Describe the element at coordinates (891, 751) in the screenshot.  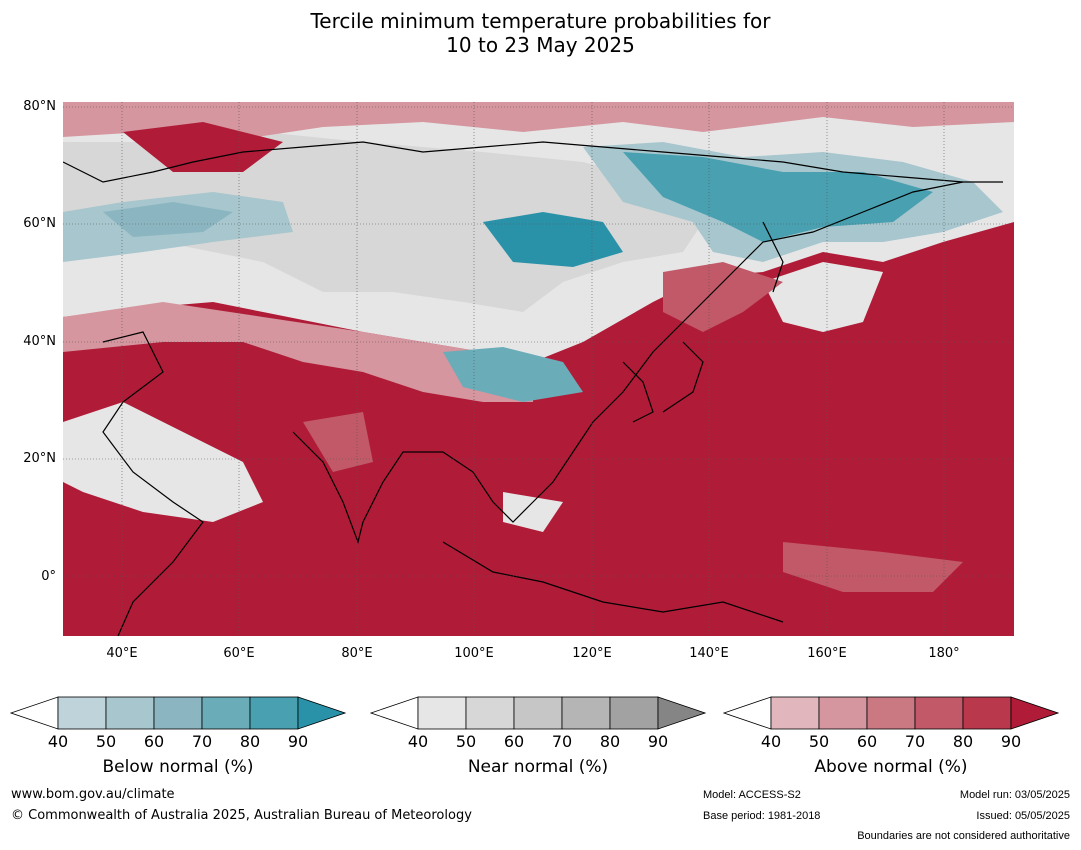
I see `colorbar-above-normal: 40 50 60 70 80 90 Above normal (%)` at that location.